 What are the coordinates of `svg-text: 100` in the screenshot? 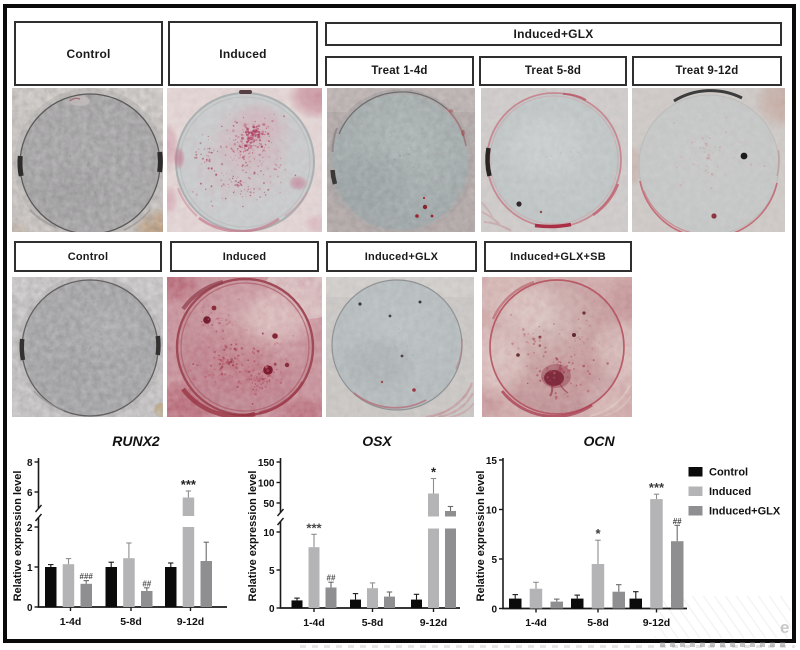 It's located at (266, 484).